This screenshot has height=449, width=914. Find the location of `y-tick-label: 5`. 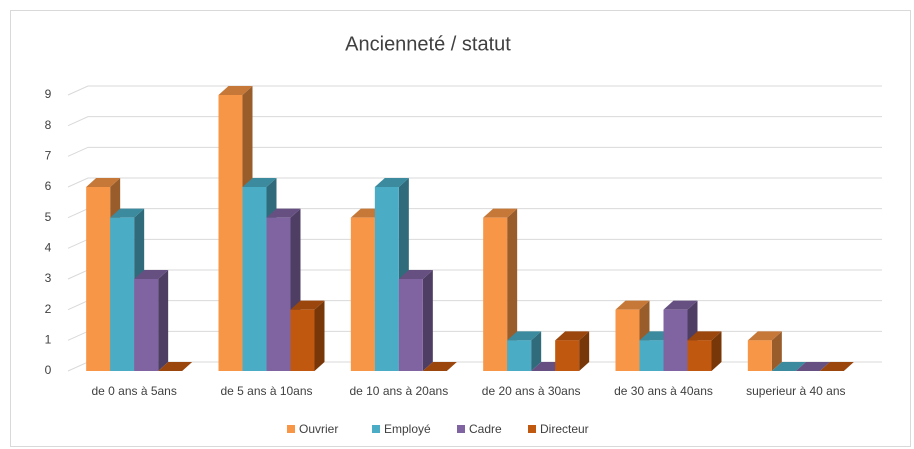

y-tick-label: 5 is located at coordinates (48, 217).